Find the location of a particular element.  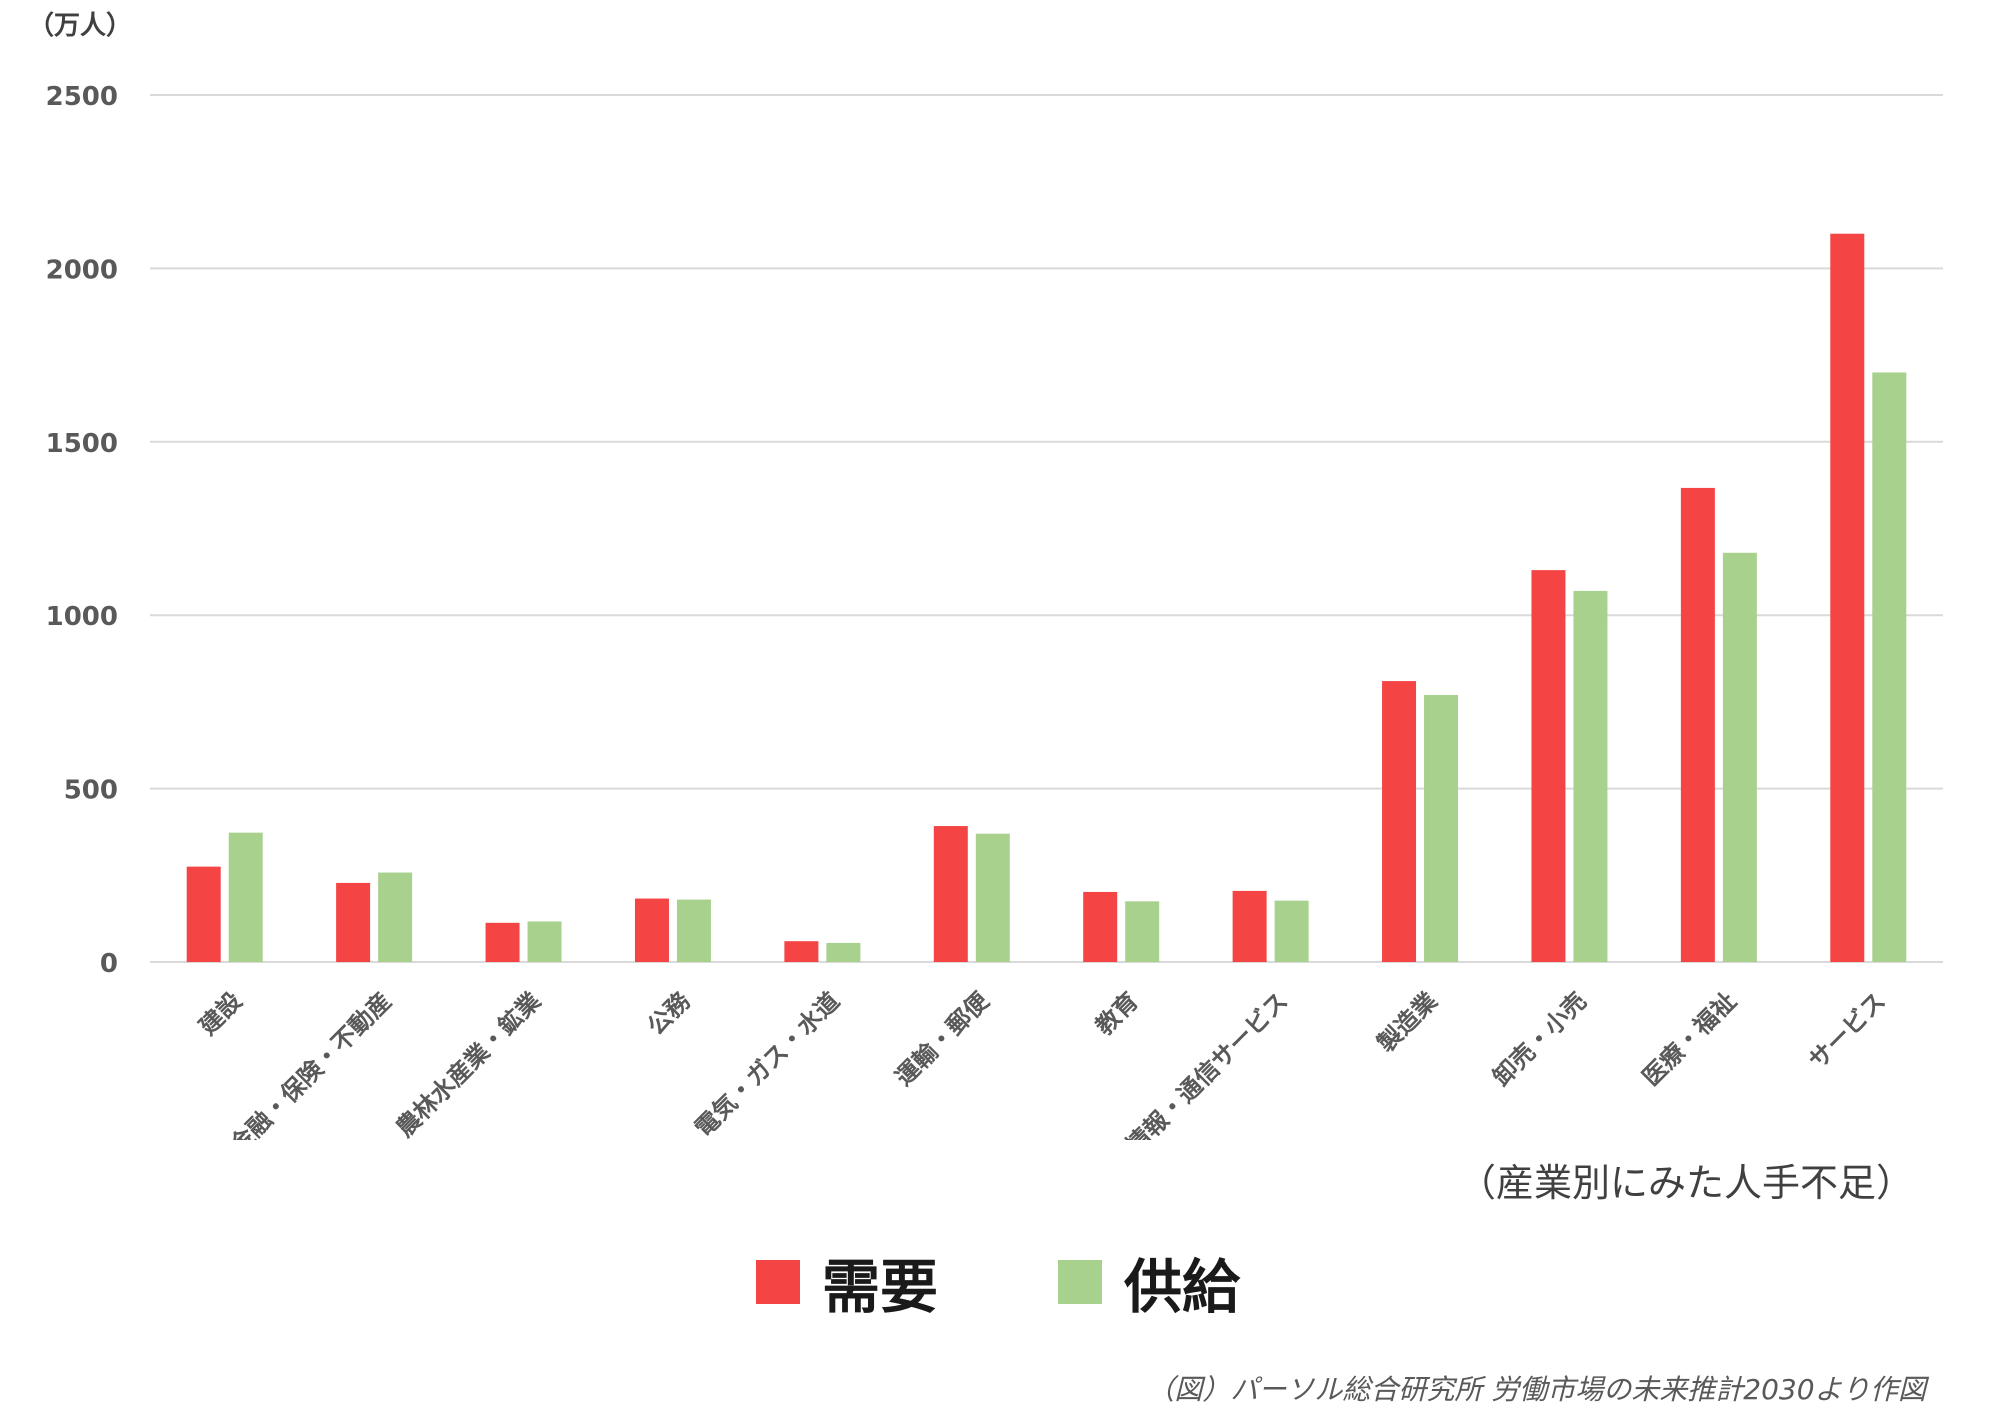

y-tick-label: 2000 is located at coordinates (82, 270).